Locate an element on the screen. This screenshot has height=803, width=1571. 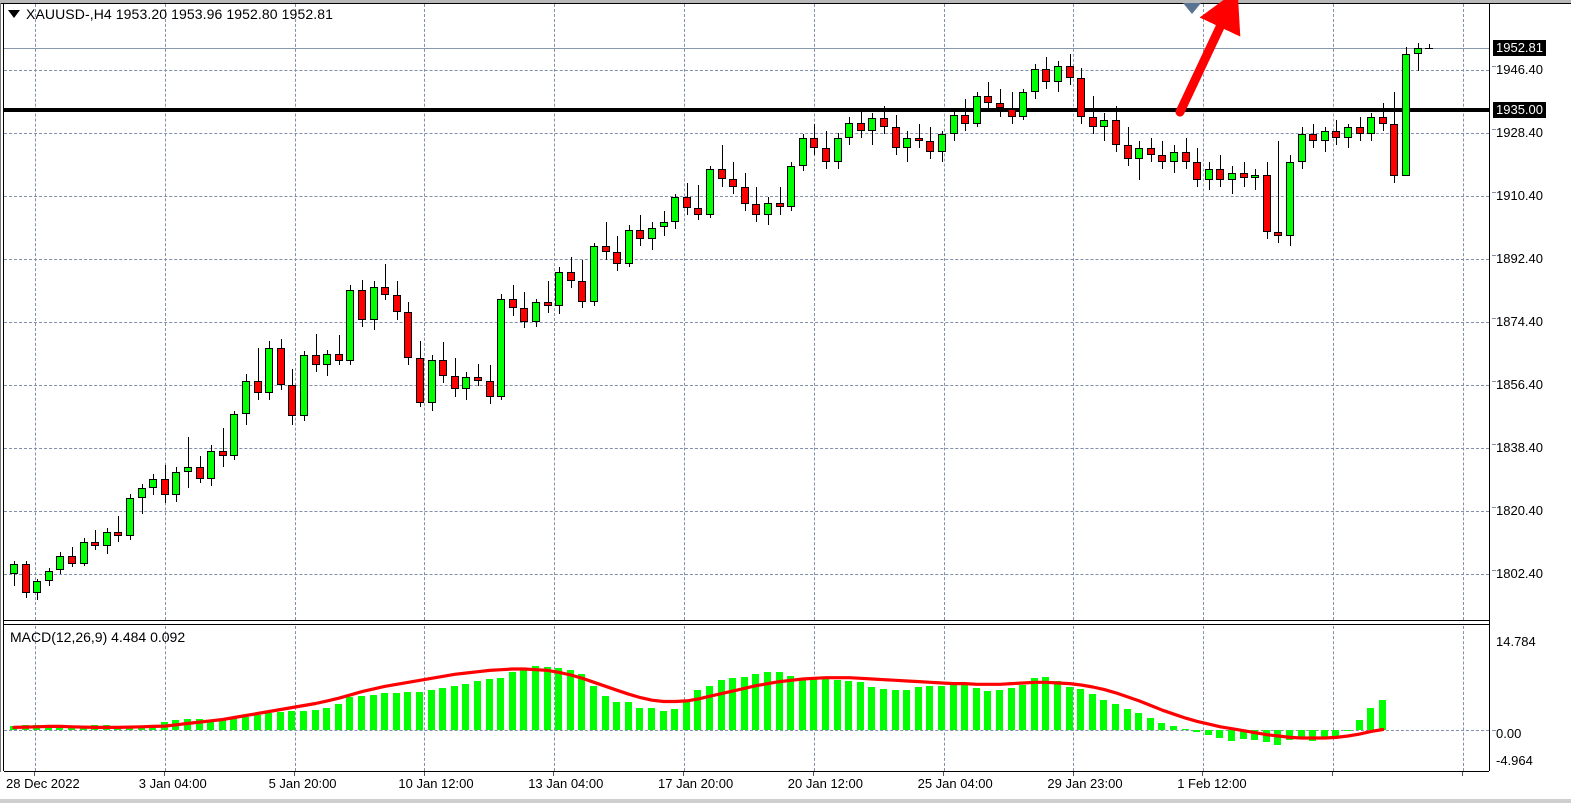
macd-zero-line is located at coordinates (746, 731).